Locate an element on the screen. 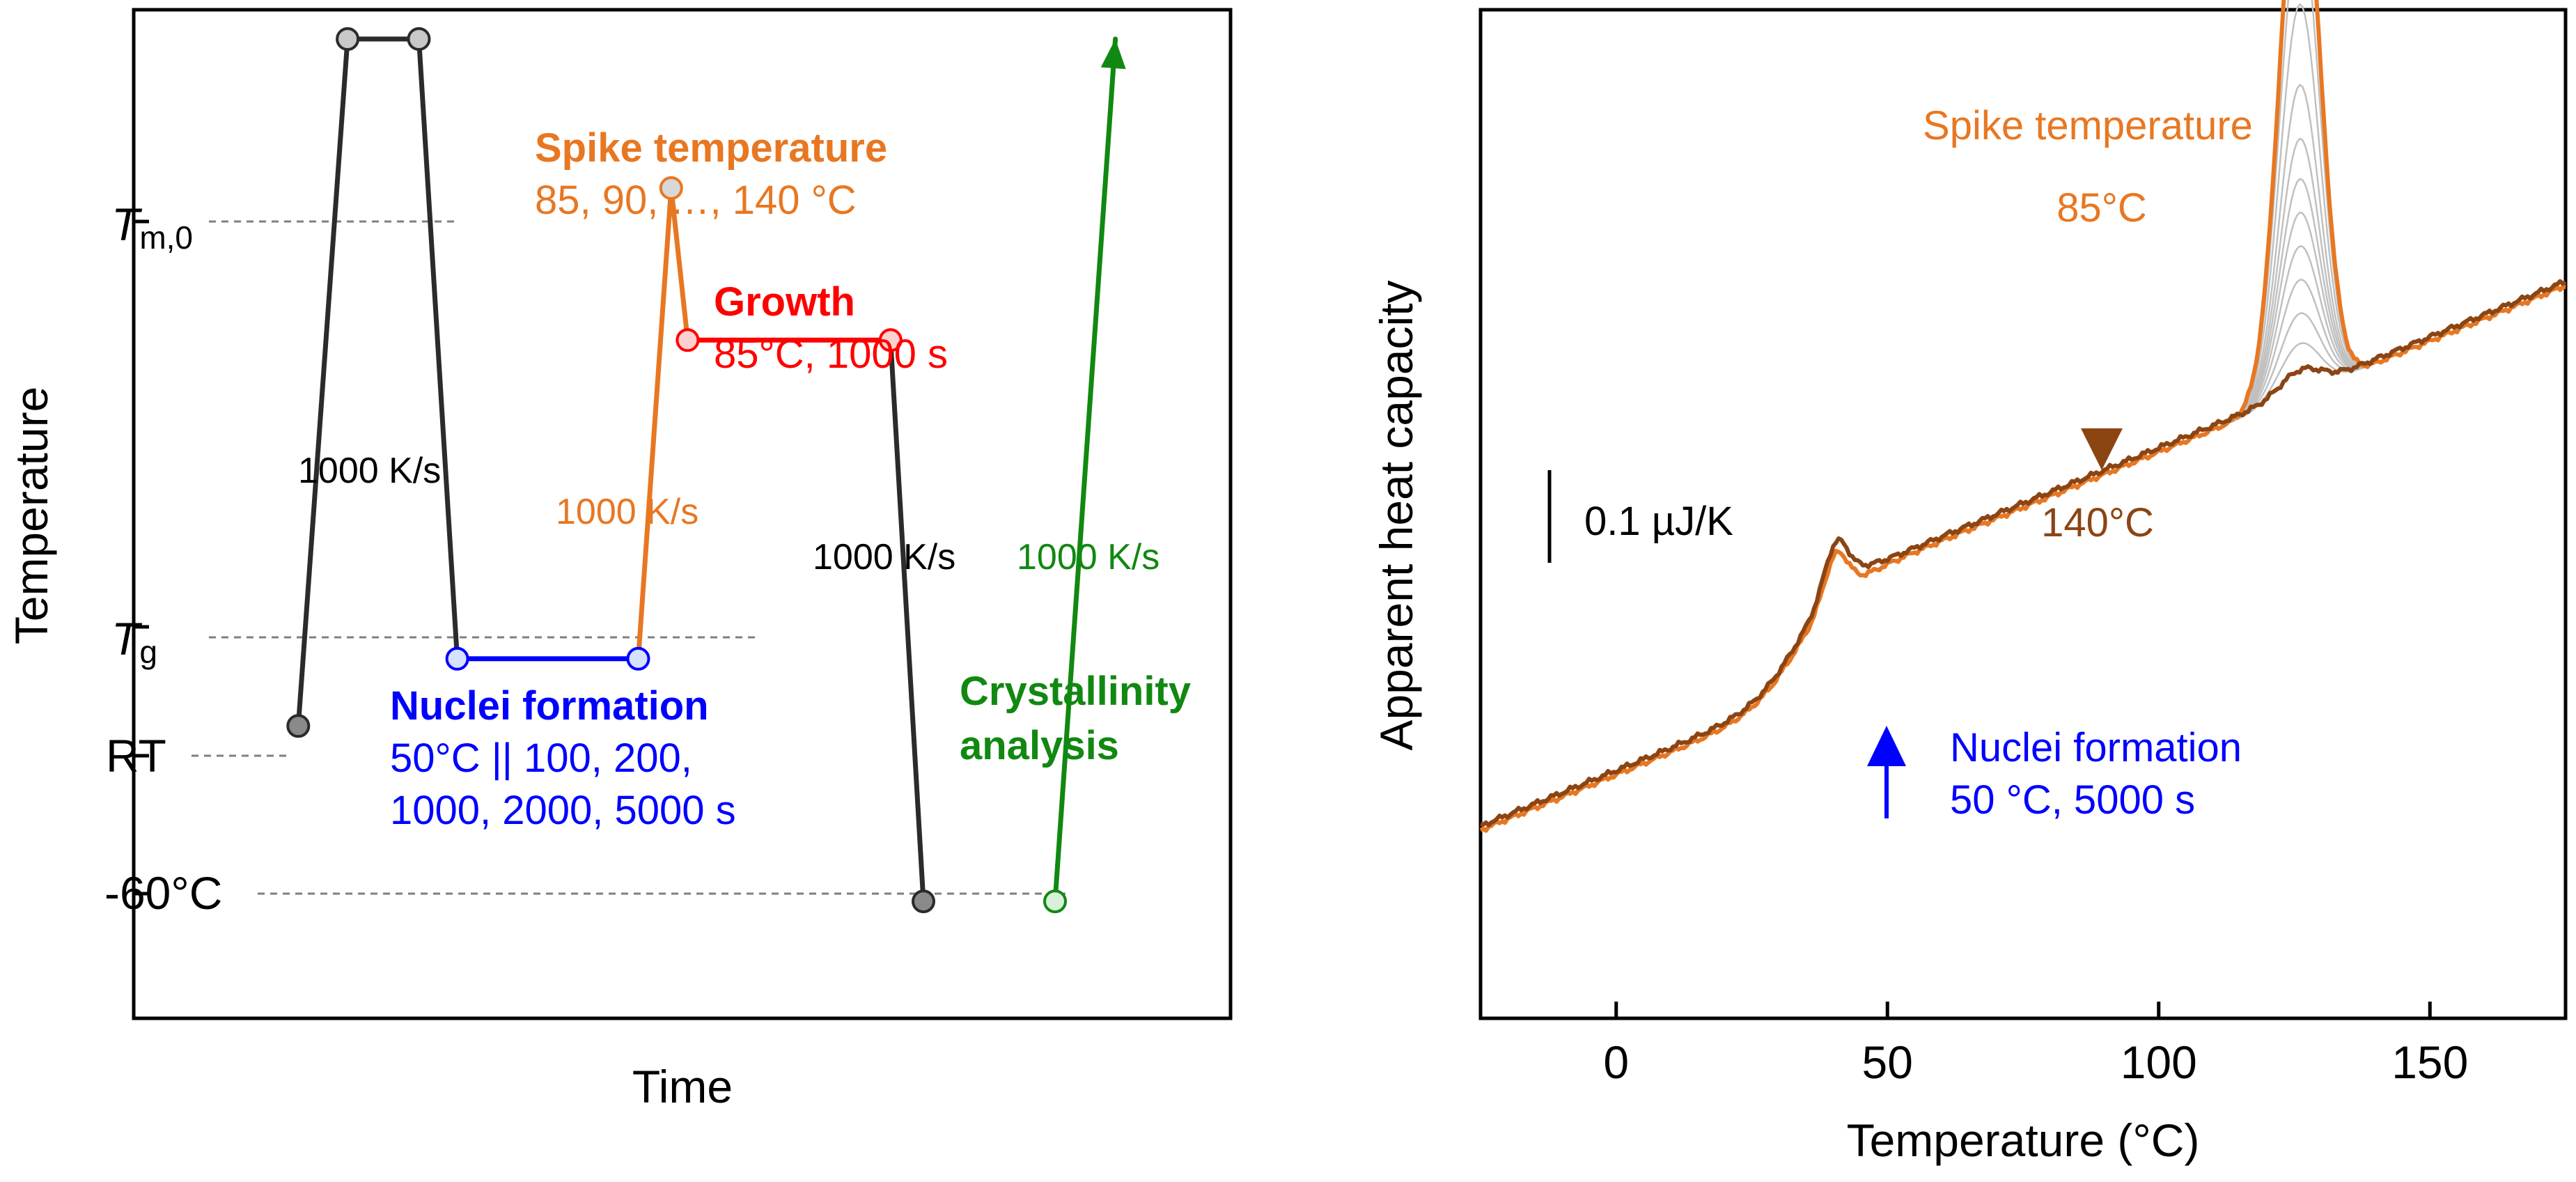  segment-melt-protocol is located at coordinates (378, 383).